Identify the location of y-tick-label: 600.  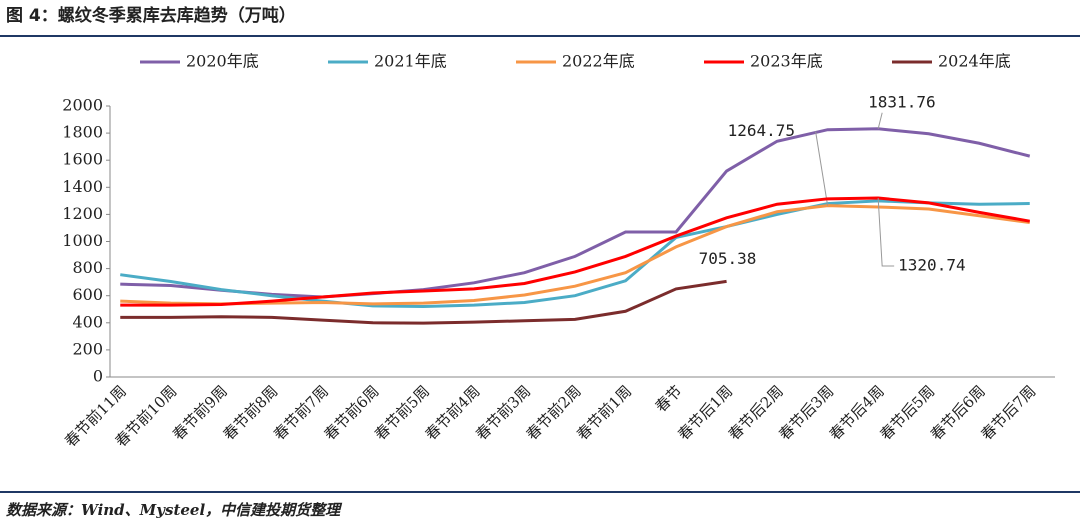
(87, 294).